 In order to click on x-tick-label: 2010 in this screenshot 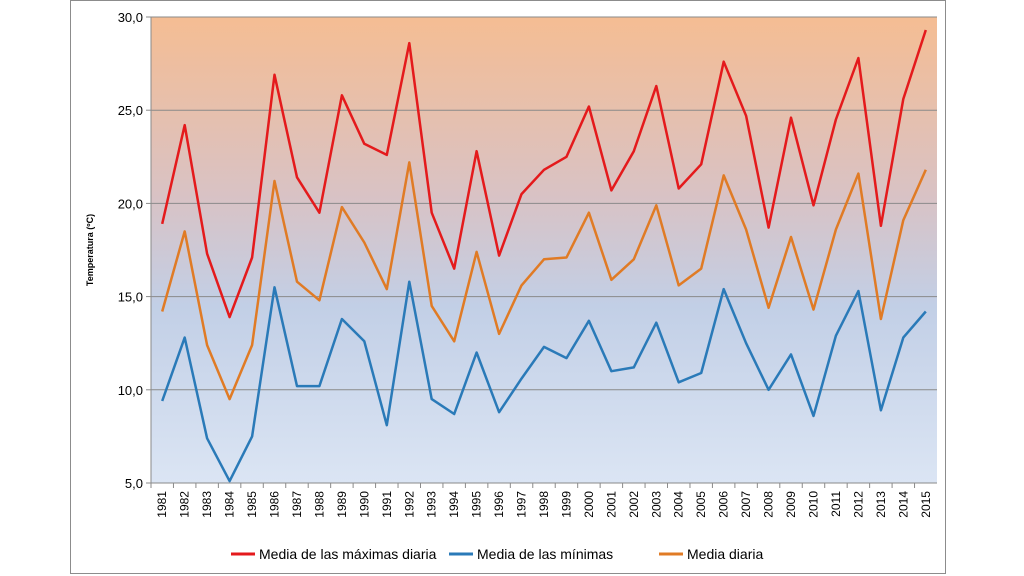, I will do `click(813, 504)`.